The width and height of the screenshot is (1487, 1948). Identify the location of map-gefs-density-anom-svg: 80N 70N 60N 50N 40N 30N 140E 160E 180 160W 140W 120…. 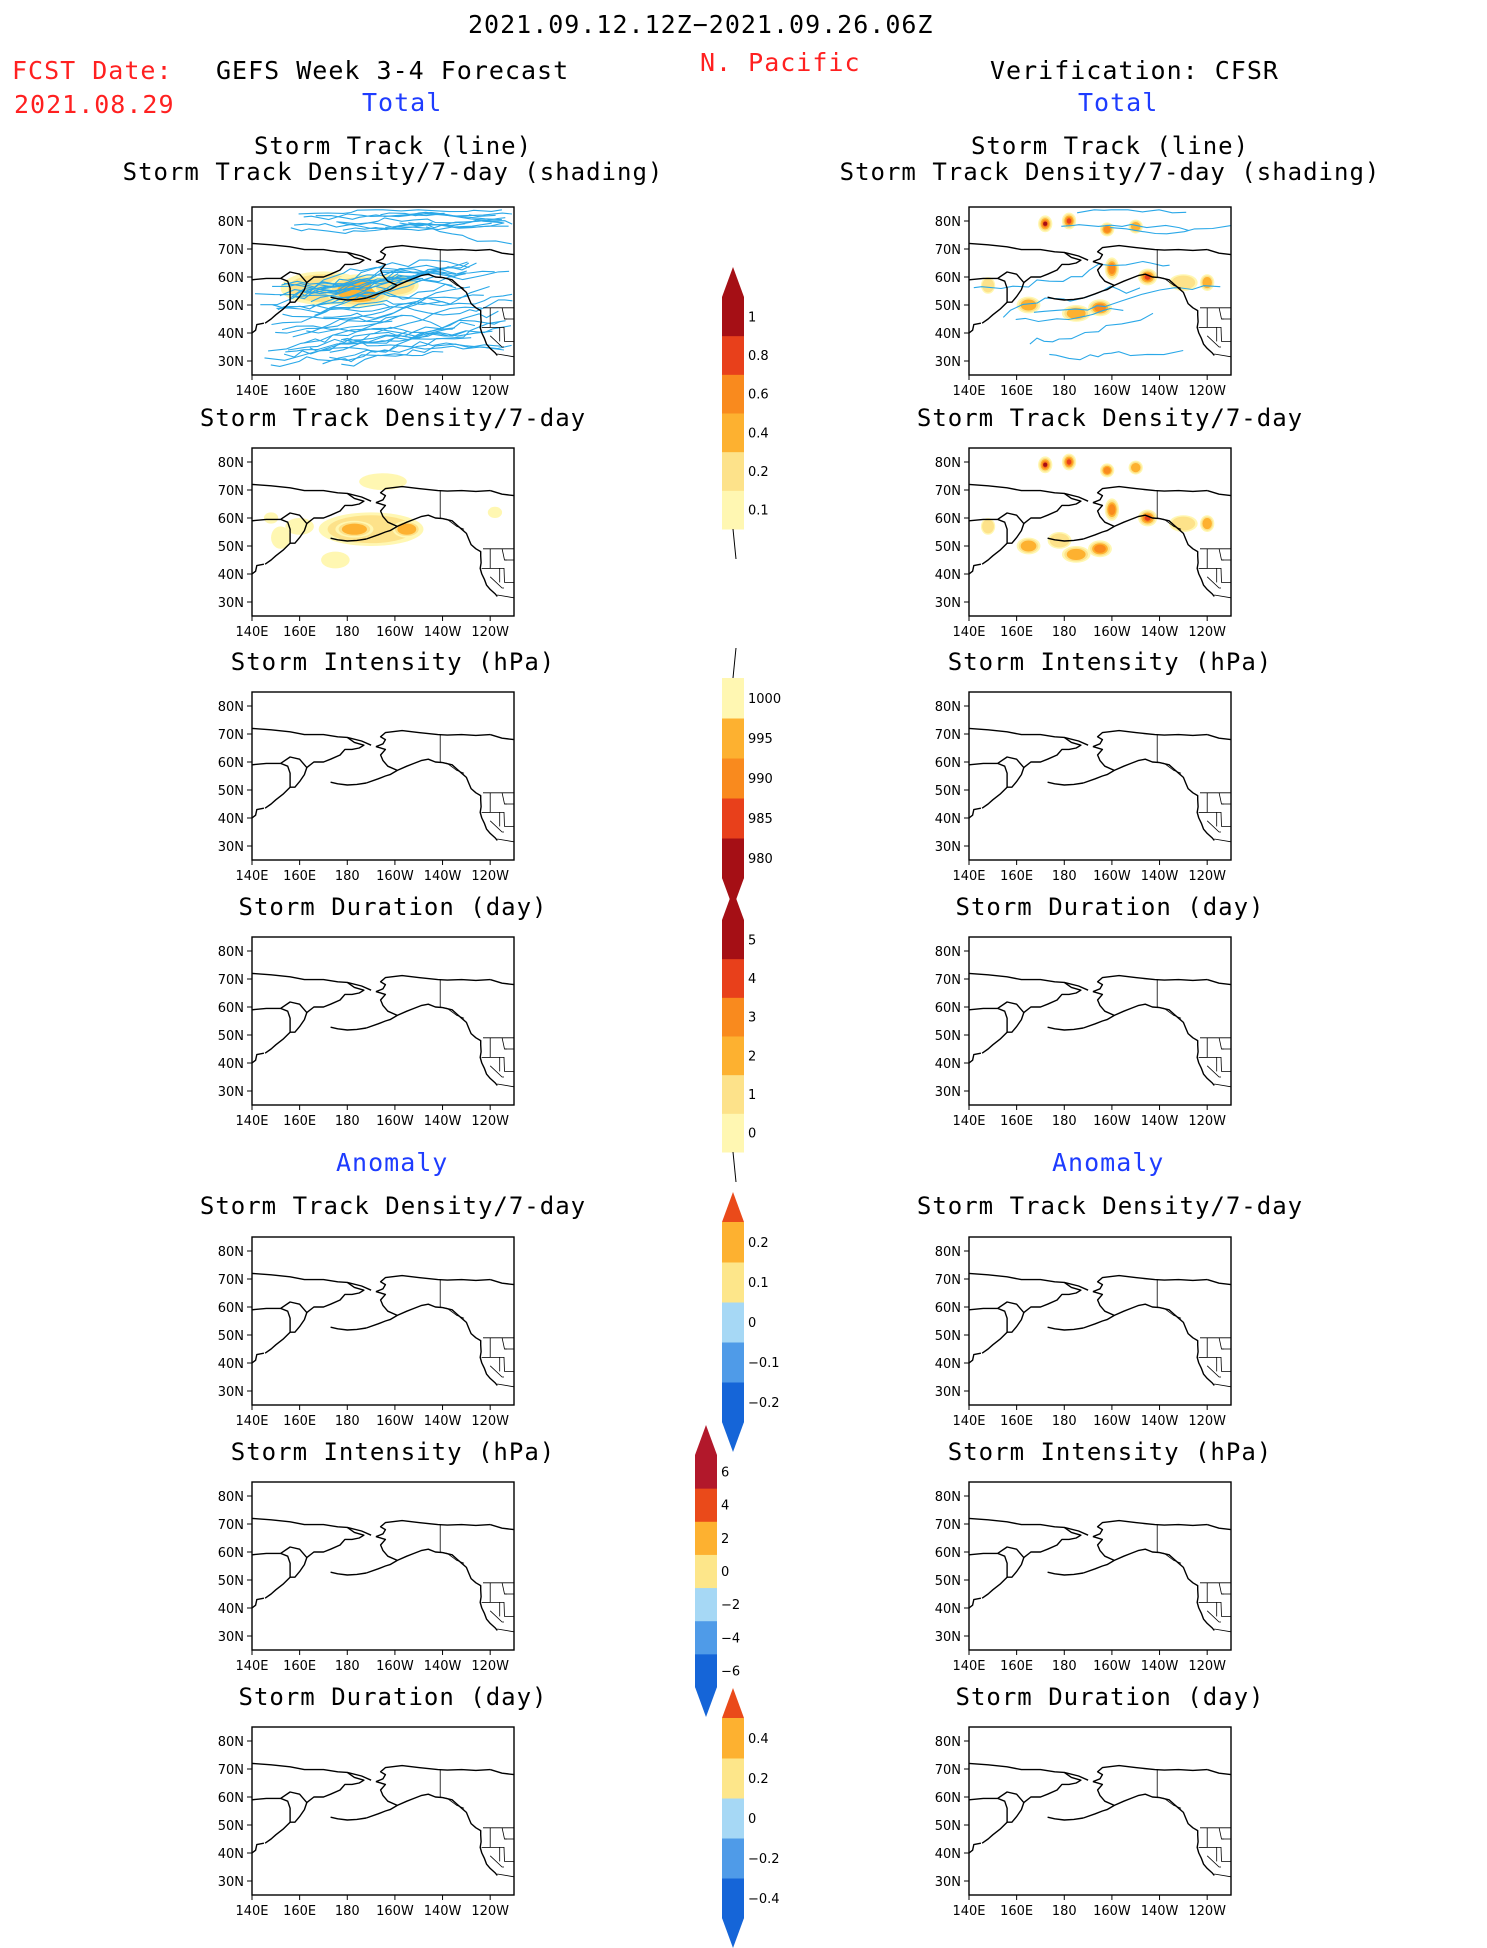
(366, 1332).